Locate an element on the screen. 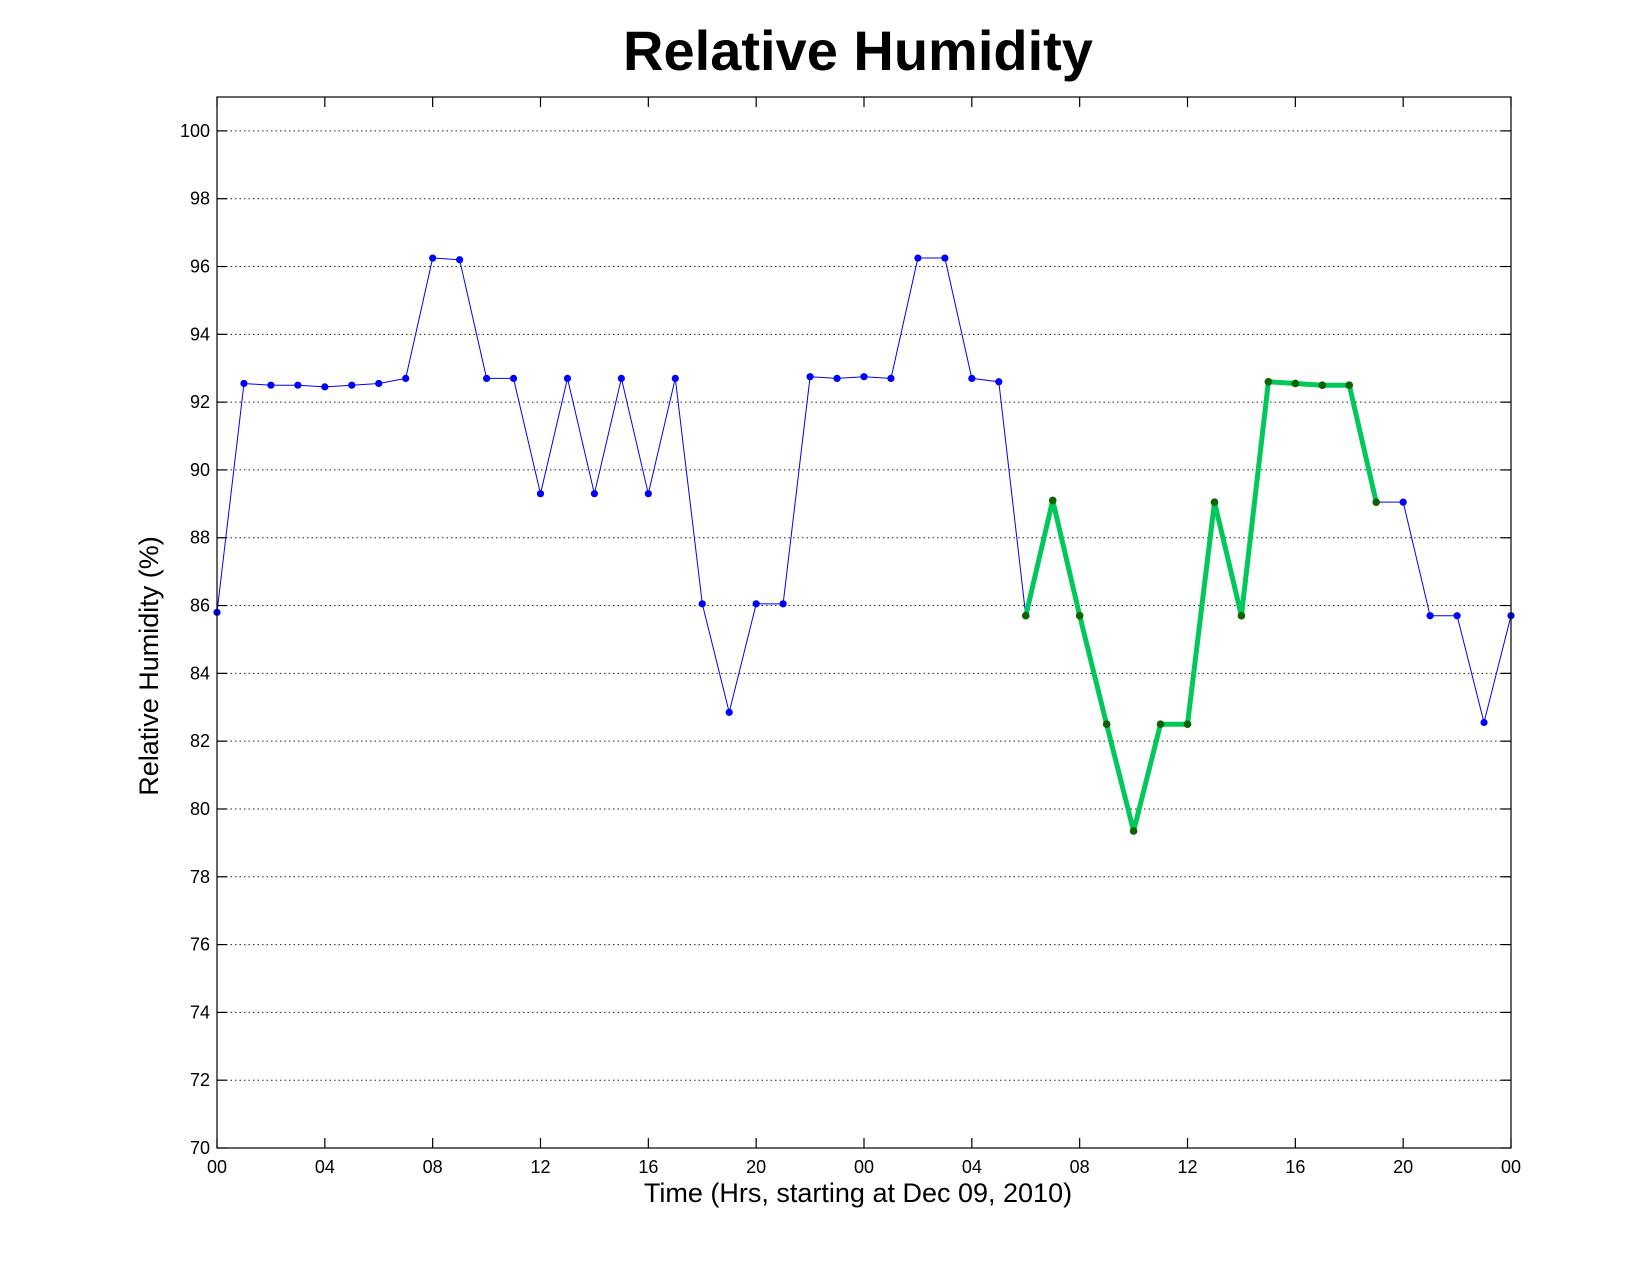 This screenshot has height=1275, width=1650. y-tick-label: 98 is located at coordinates (200, 199).